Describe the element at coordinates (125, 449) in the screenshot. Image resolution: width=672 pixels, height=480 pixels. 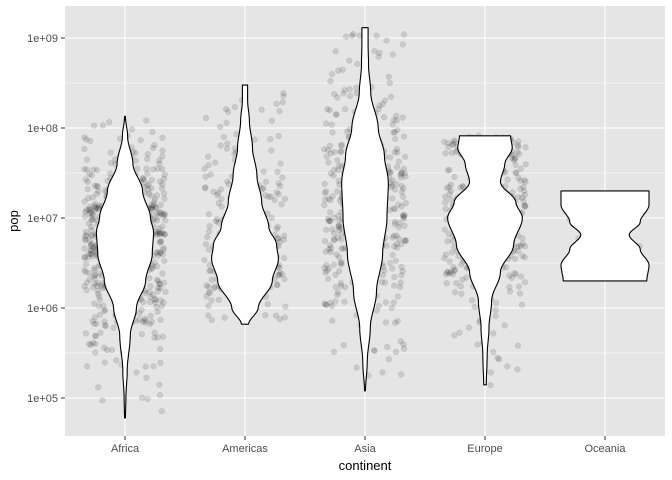
I see `x-tick-label: Africa` at that location.